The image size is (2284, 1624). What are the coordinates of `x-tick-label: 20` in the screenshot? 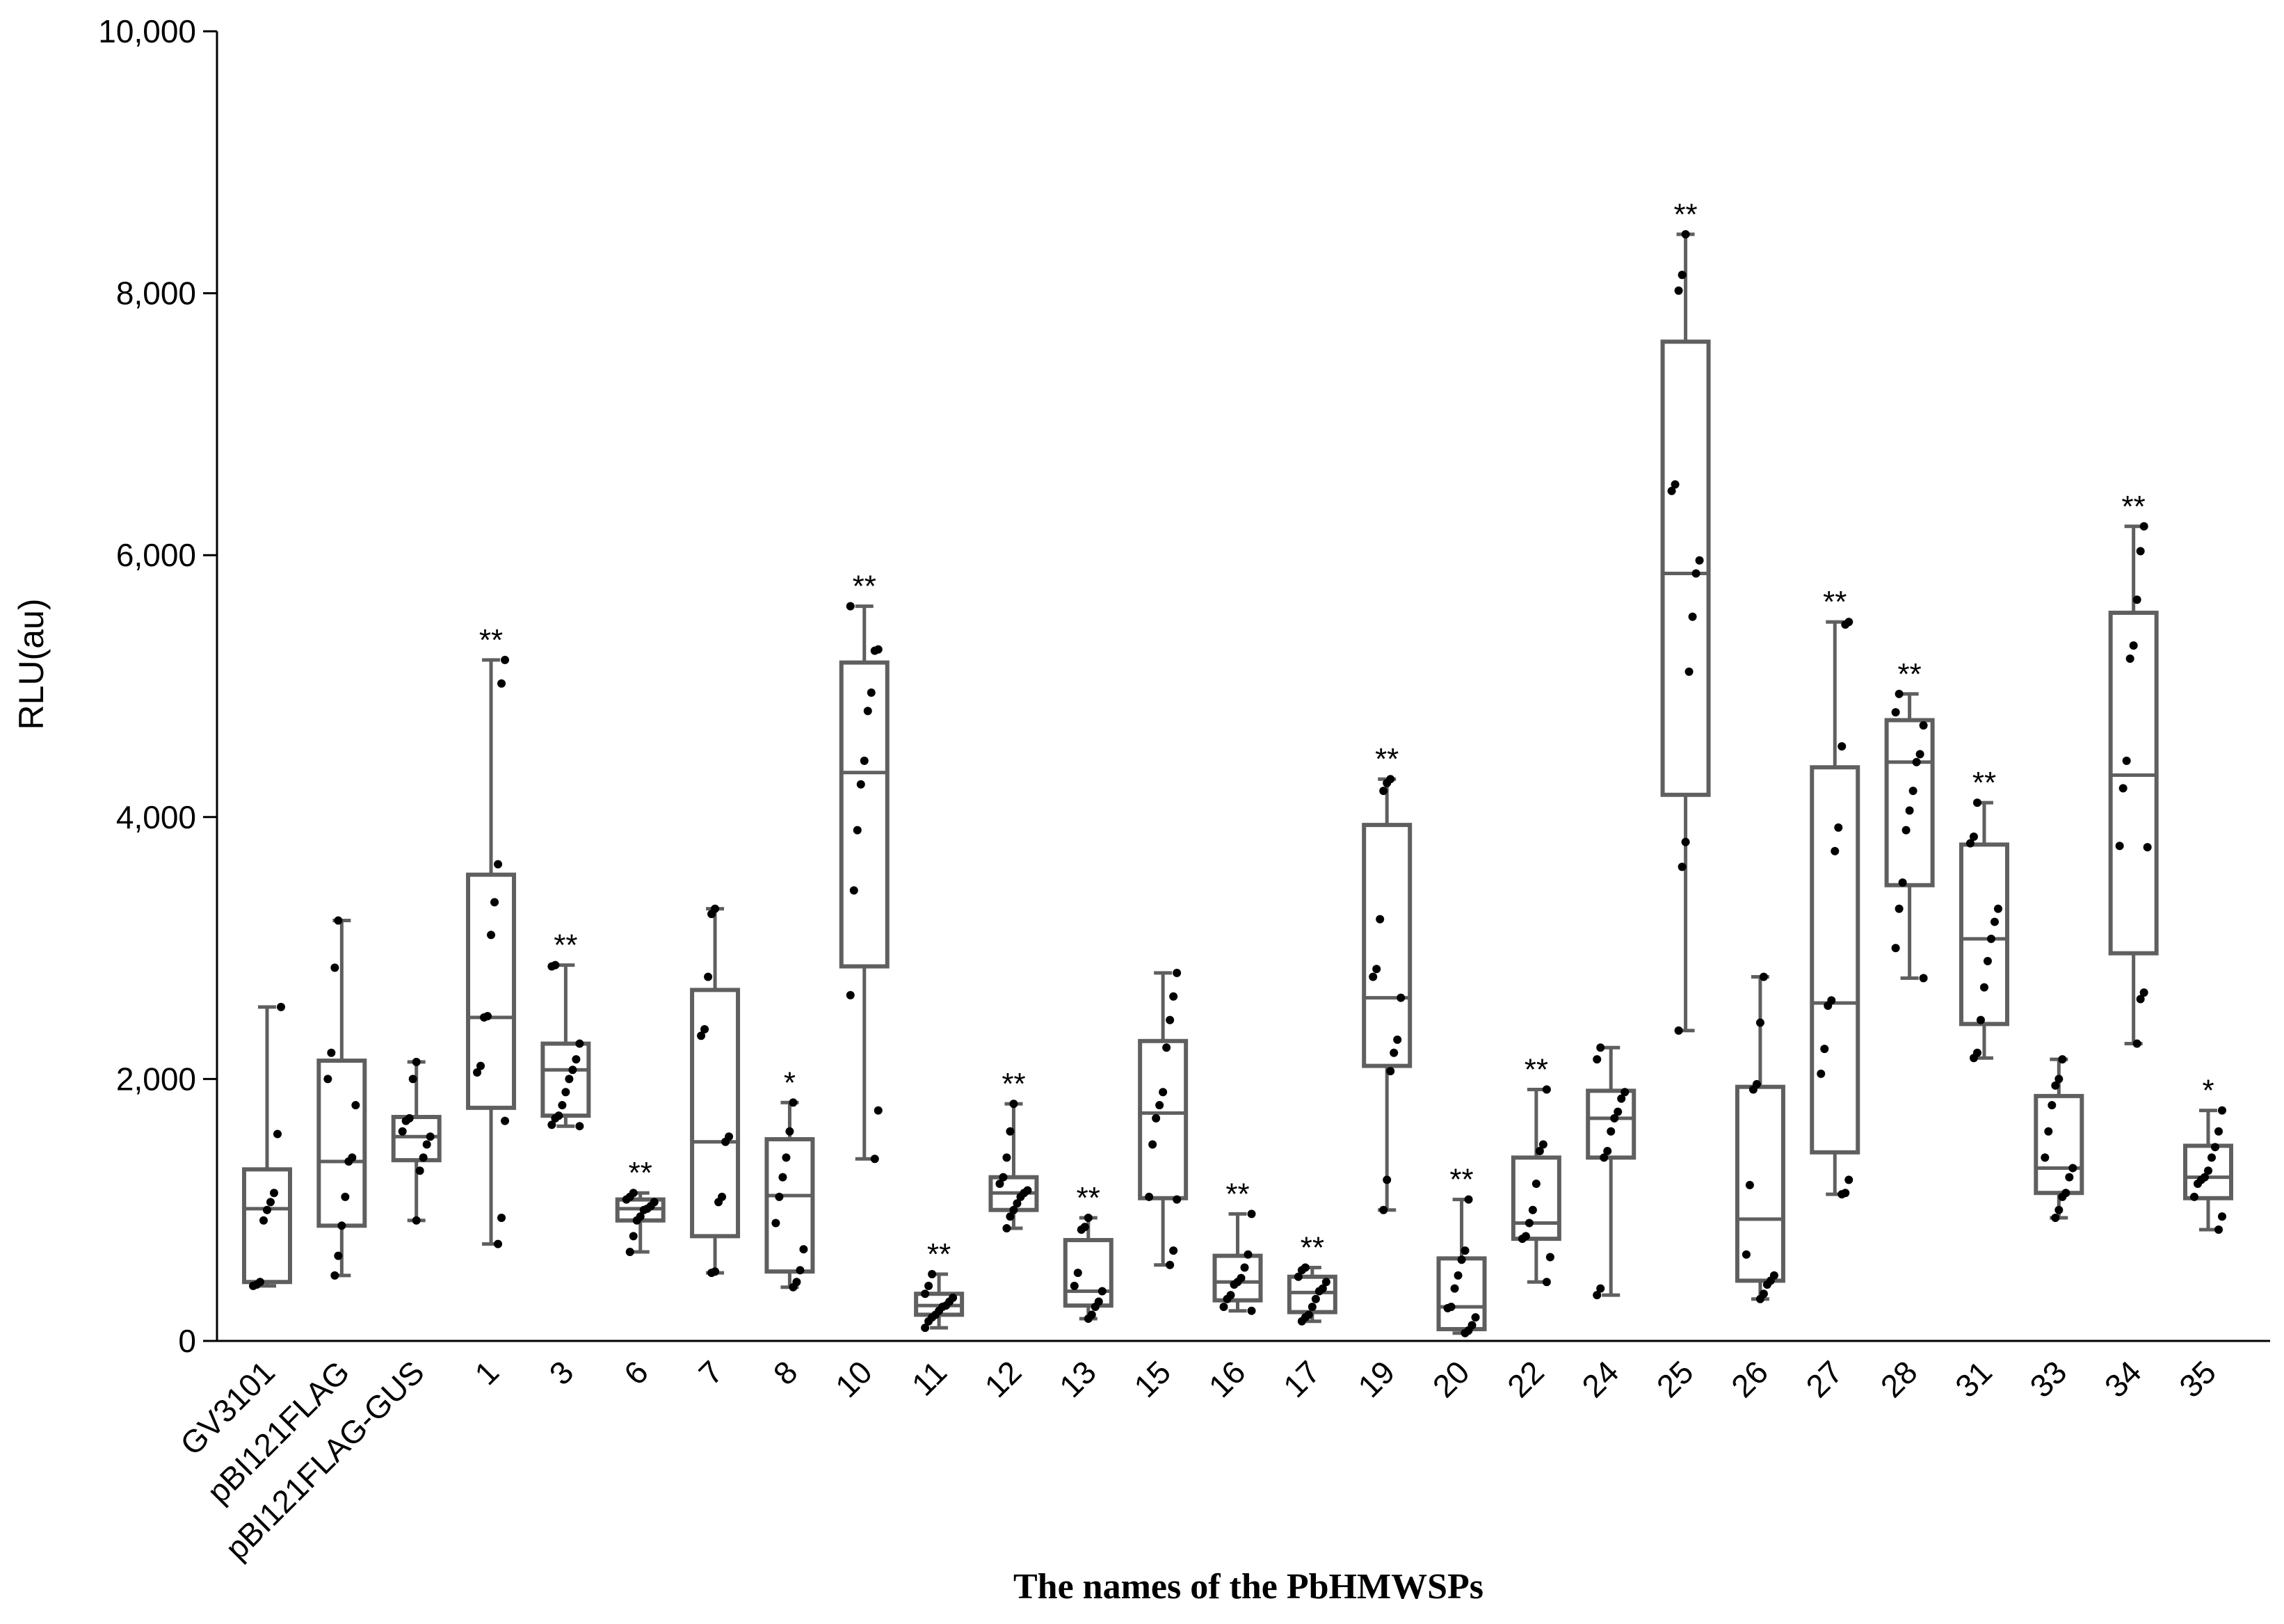 It's located at (1451, 1379).